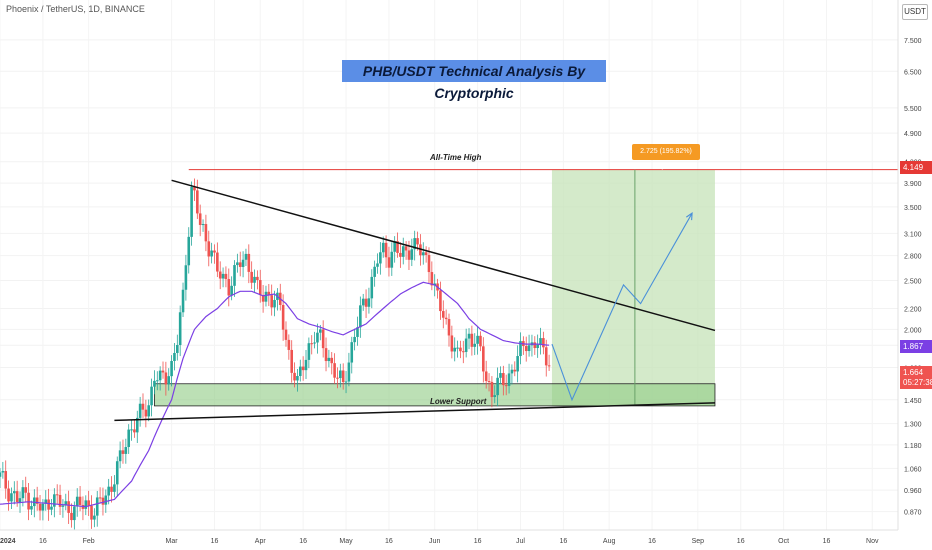  I want to click on symbol-label: Phoenix / TetherUS, 1D, BINANCE, so click(75, 9).